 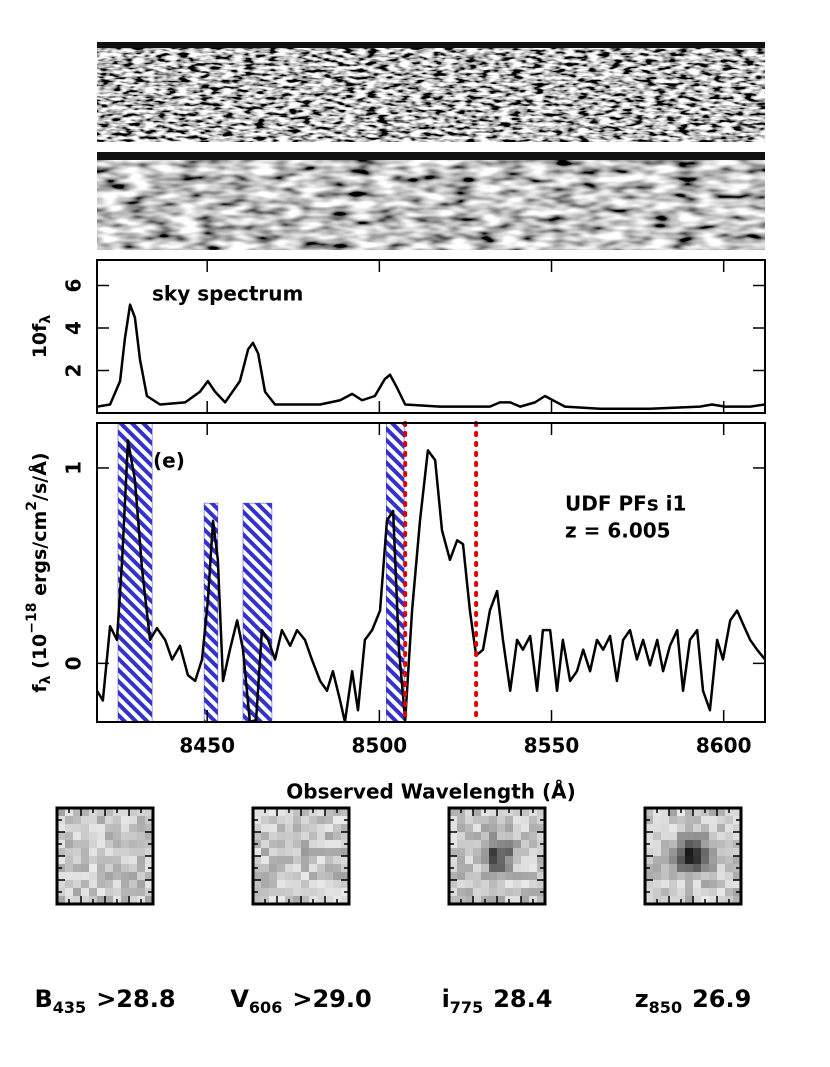 What do you see at coordinates (446, 999) in the screenshot?
I see `band-name: i` at bounding box center [446, 999].